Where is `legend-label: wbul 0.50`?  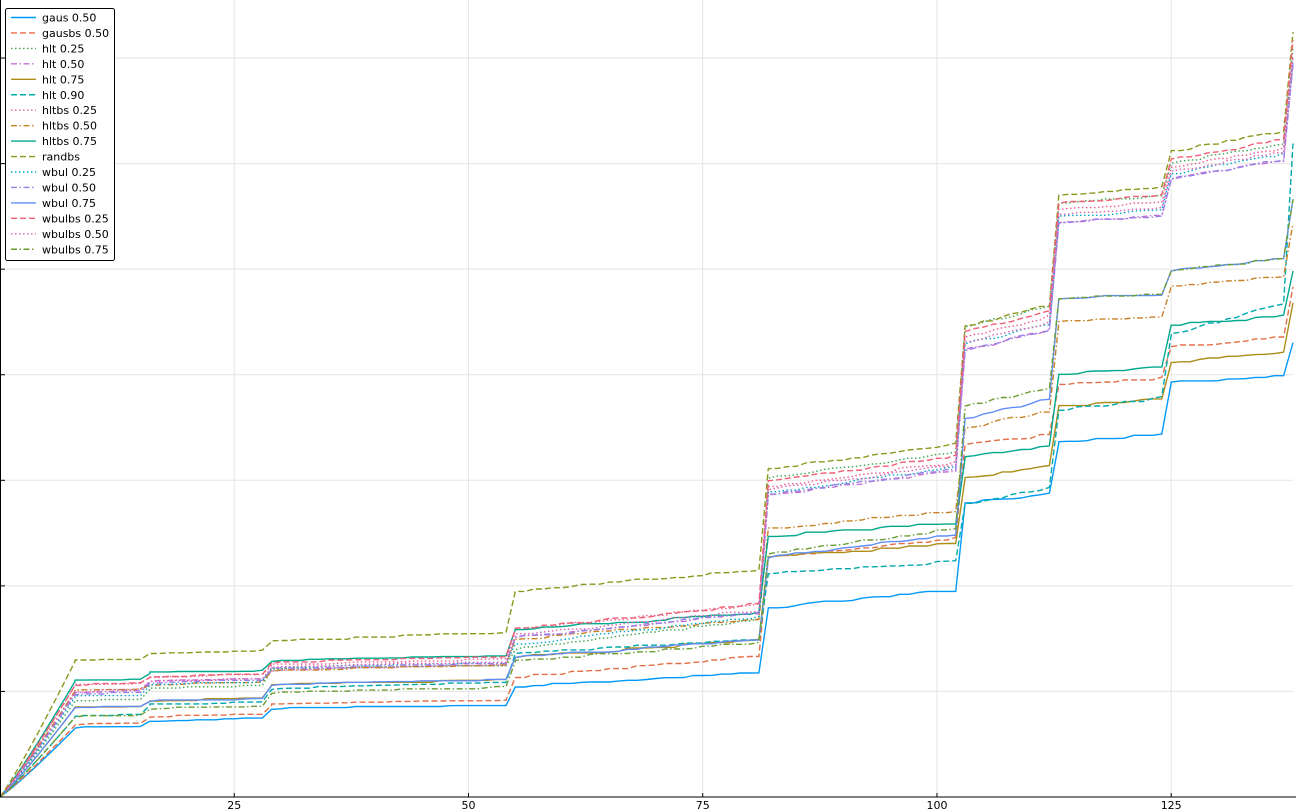 legend-label: wbul 0.50 is located at coordinates (69, 187).